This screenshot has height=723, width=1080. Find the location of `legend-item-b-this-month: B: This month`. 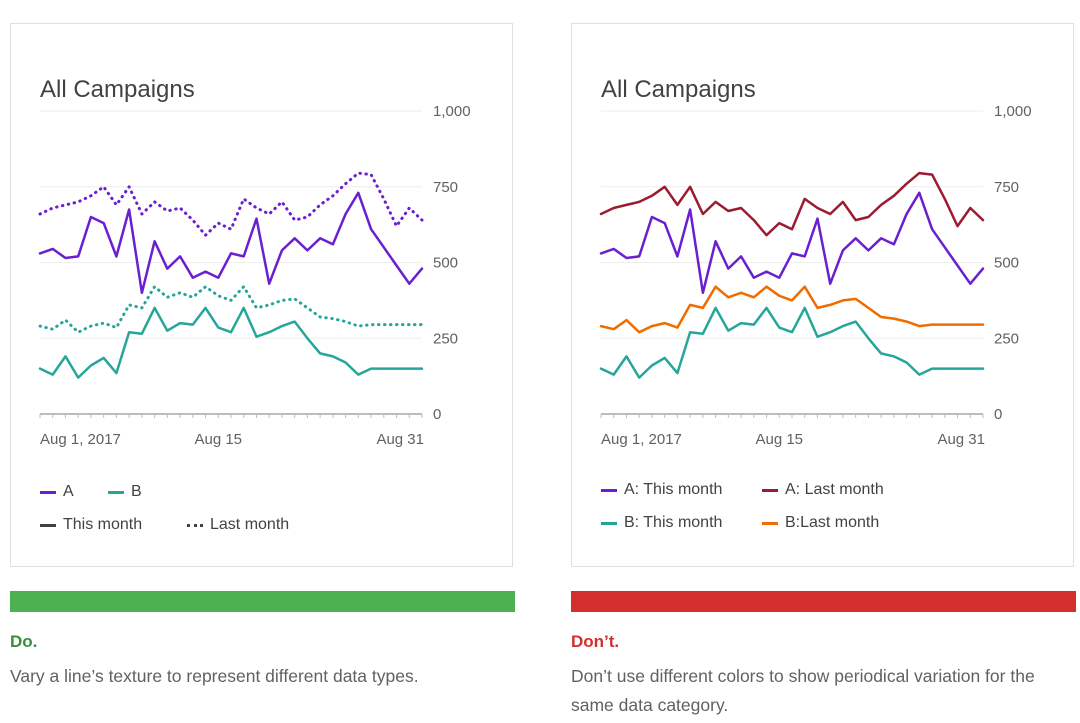

legend-item-b-this-month: B: This month is located at coordinates (661, 523).